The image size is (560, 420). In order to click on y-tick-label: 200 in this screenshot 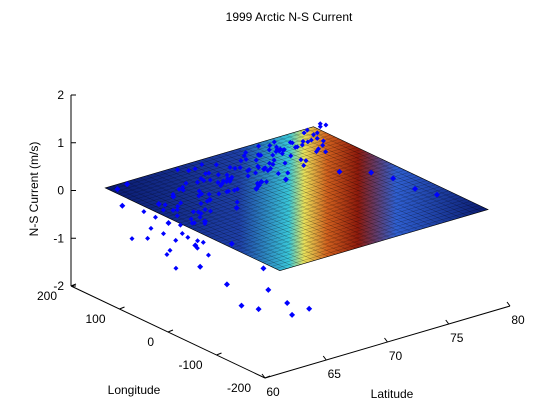, I will do `click(47, 296)`.